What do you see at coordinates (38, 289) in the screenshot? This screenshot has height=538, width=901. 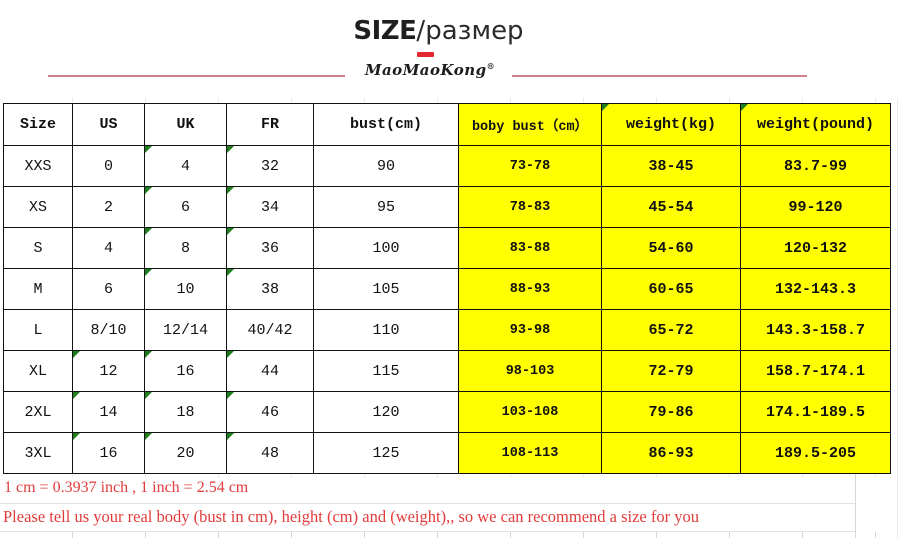 I see `row-label: M` at bounding box center [38, 289].